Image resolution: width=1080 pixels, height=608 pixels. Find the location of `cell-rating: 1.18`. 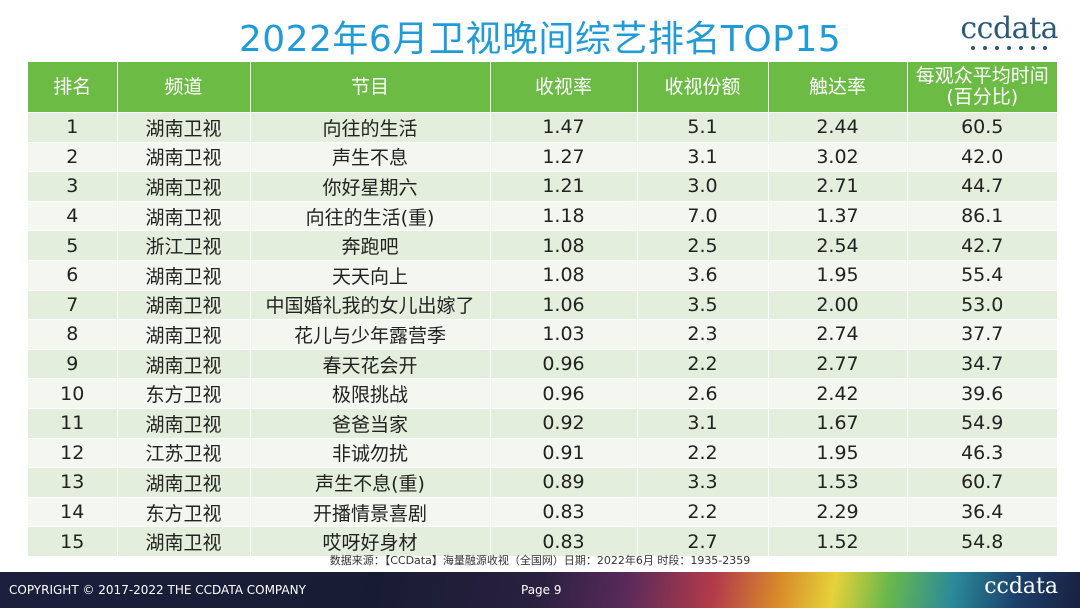

cell-rating: 1.18 is located at coordinates (564, 215).